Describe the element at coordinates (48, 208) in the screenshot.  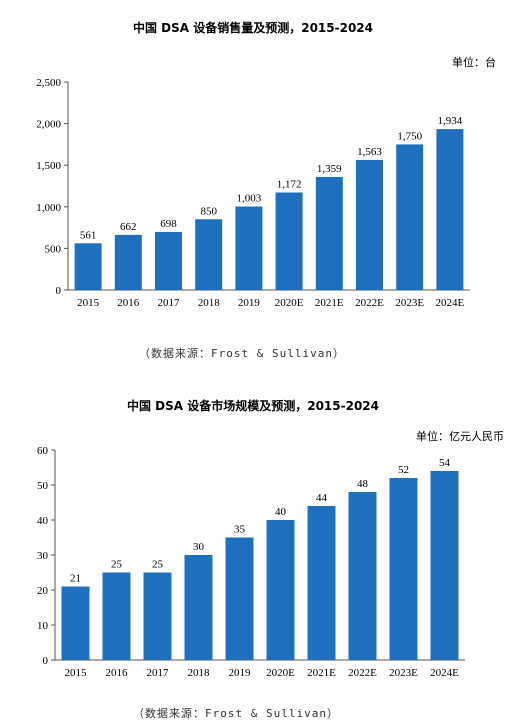
I see `y-tick-label: 1,000` at that location.